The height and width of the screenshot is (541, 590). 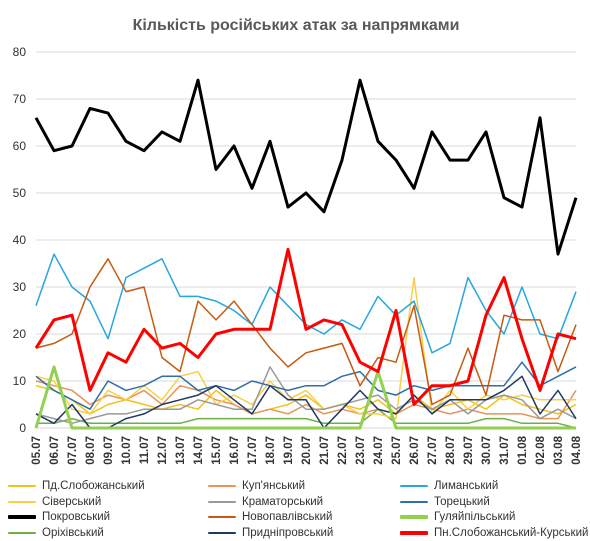 I want to click on legend-item: Пд.Слобожанський, so click(x=76, y=486).